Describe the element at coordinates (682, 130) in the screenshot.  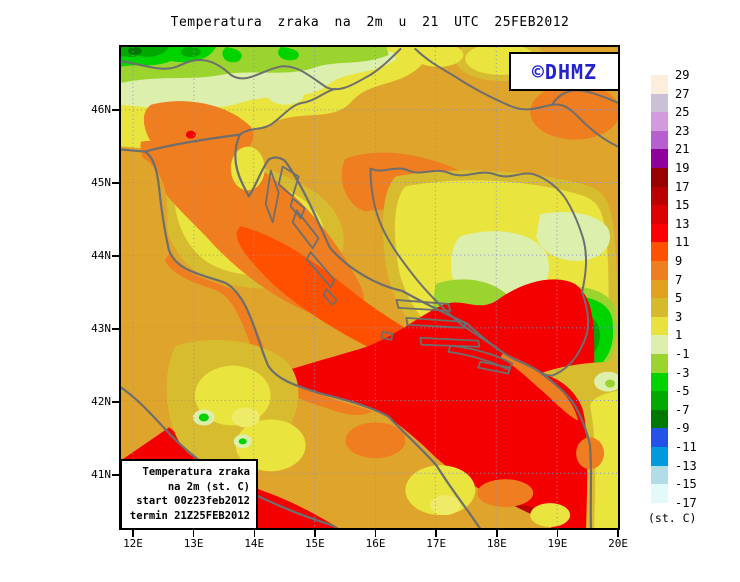
I see `legend-value: 23` at that location.